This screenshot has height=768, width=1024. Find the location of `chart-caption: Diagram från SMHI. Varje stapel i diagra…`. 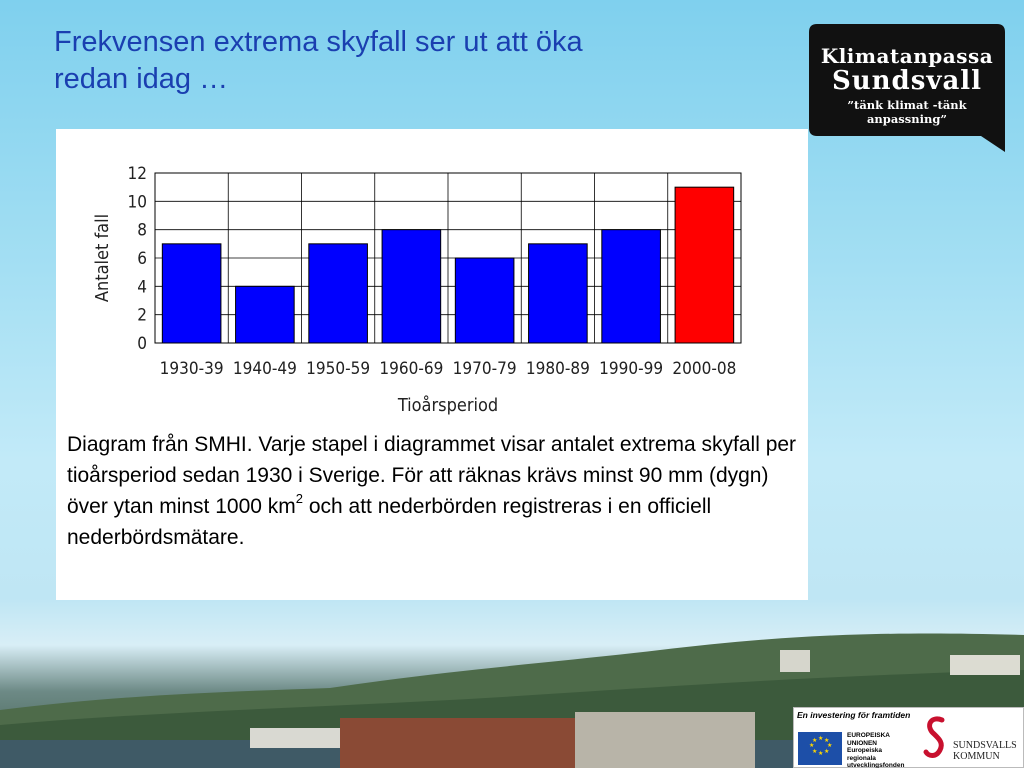

chart-caption: Diagram från SMHI. Varje stapel i diagra… is located at coordinates (434, 491).